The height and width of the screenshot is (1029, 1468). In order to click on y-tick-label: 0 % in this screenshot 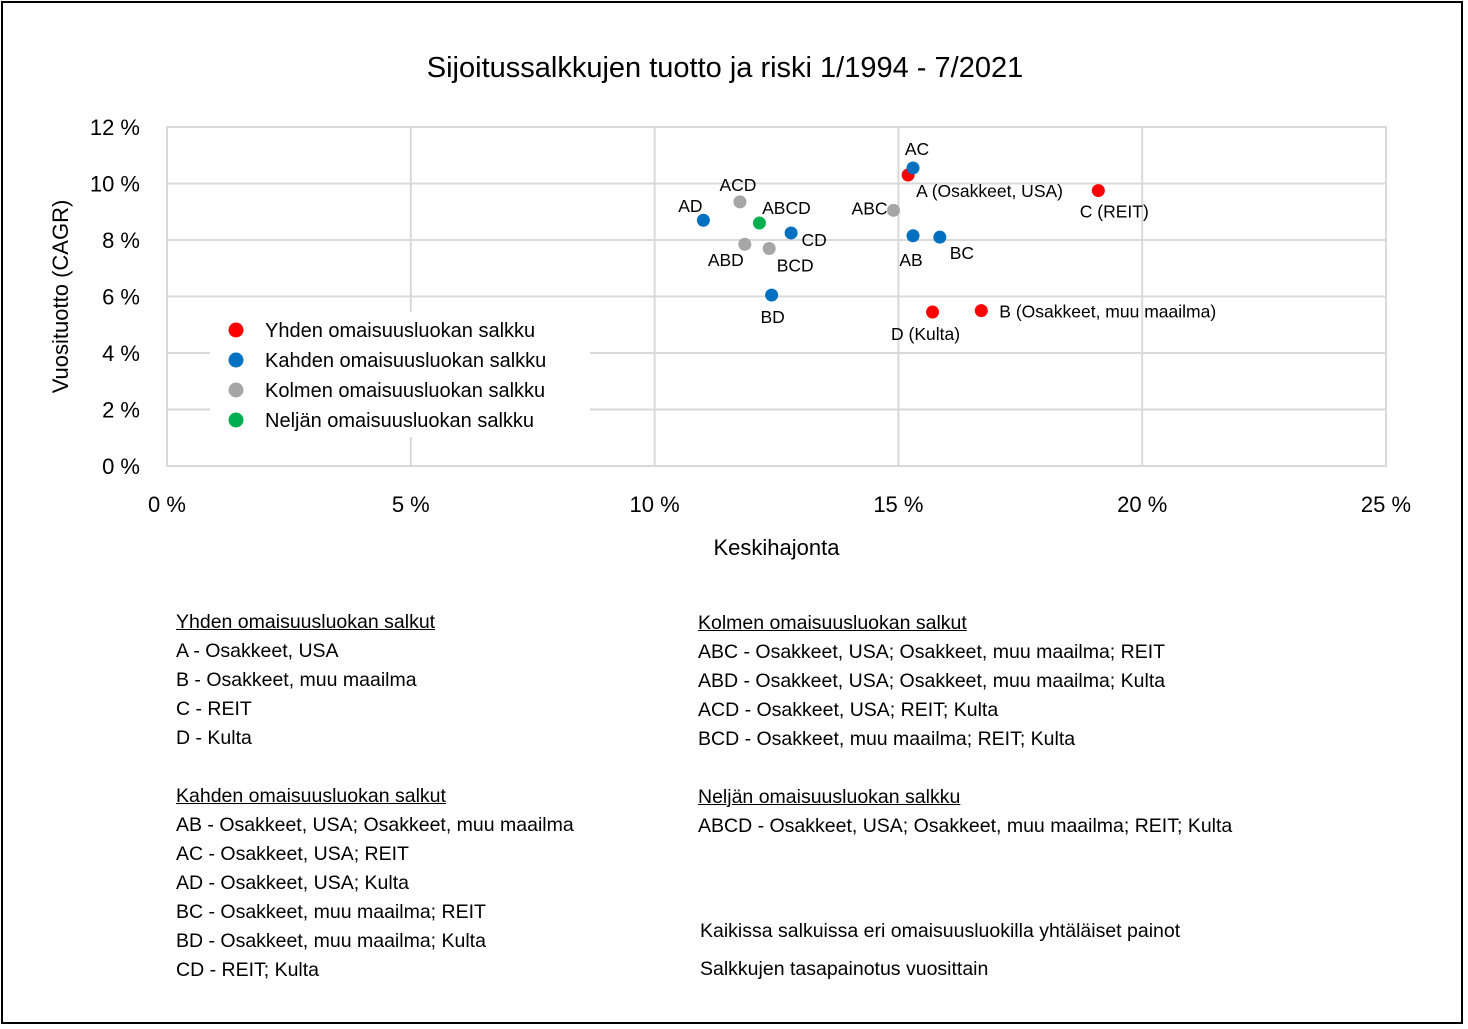, I will do `click(121, 466)`.